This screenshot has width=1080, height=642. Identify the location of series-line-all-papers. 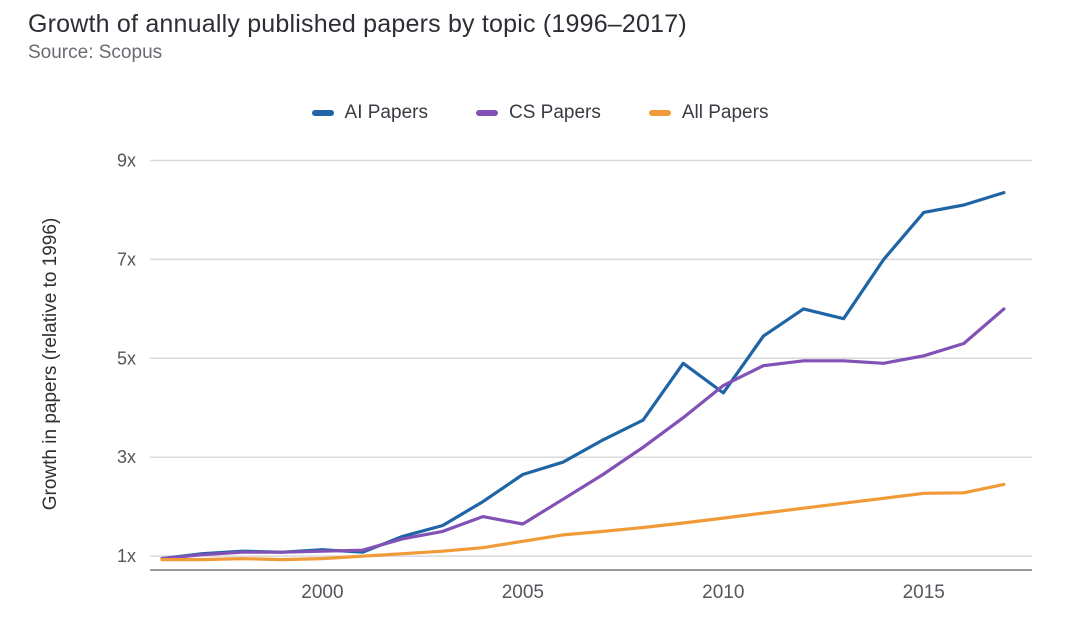
(583, 522).